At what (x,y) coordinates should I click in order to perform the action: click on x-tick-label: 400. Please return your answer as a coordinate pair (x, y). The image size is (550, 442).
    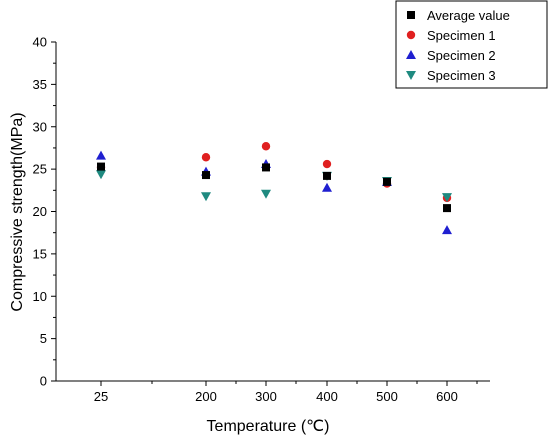
    Looking at the image, I should click on (327, 396).